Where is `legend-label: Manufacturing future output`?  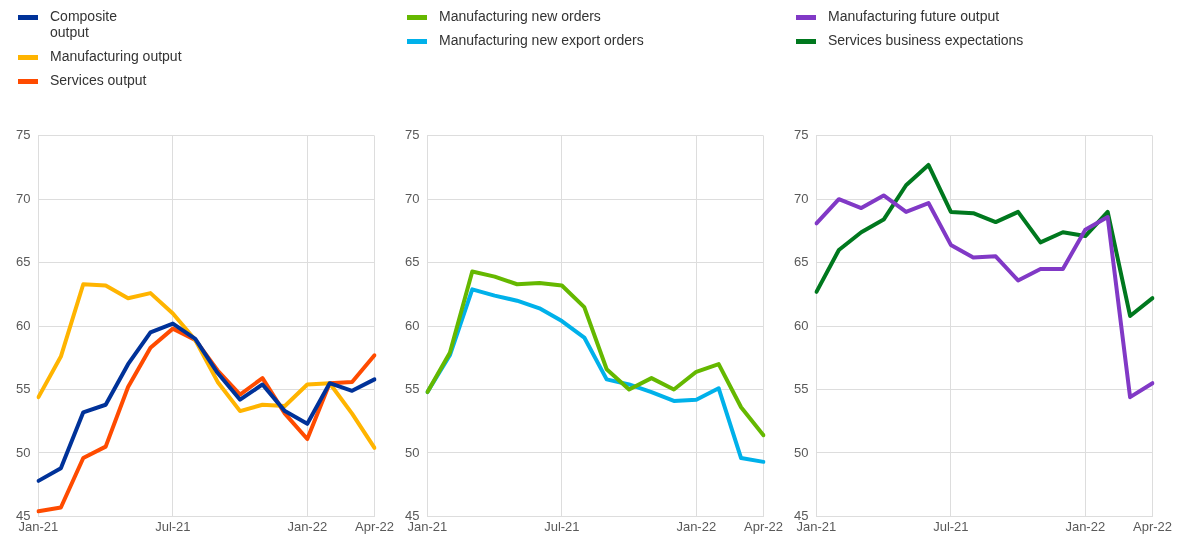 legend-label: Manufacturing future output is located at coordinates (914, 16).